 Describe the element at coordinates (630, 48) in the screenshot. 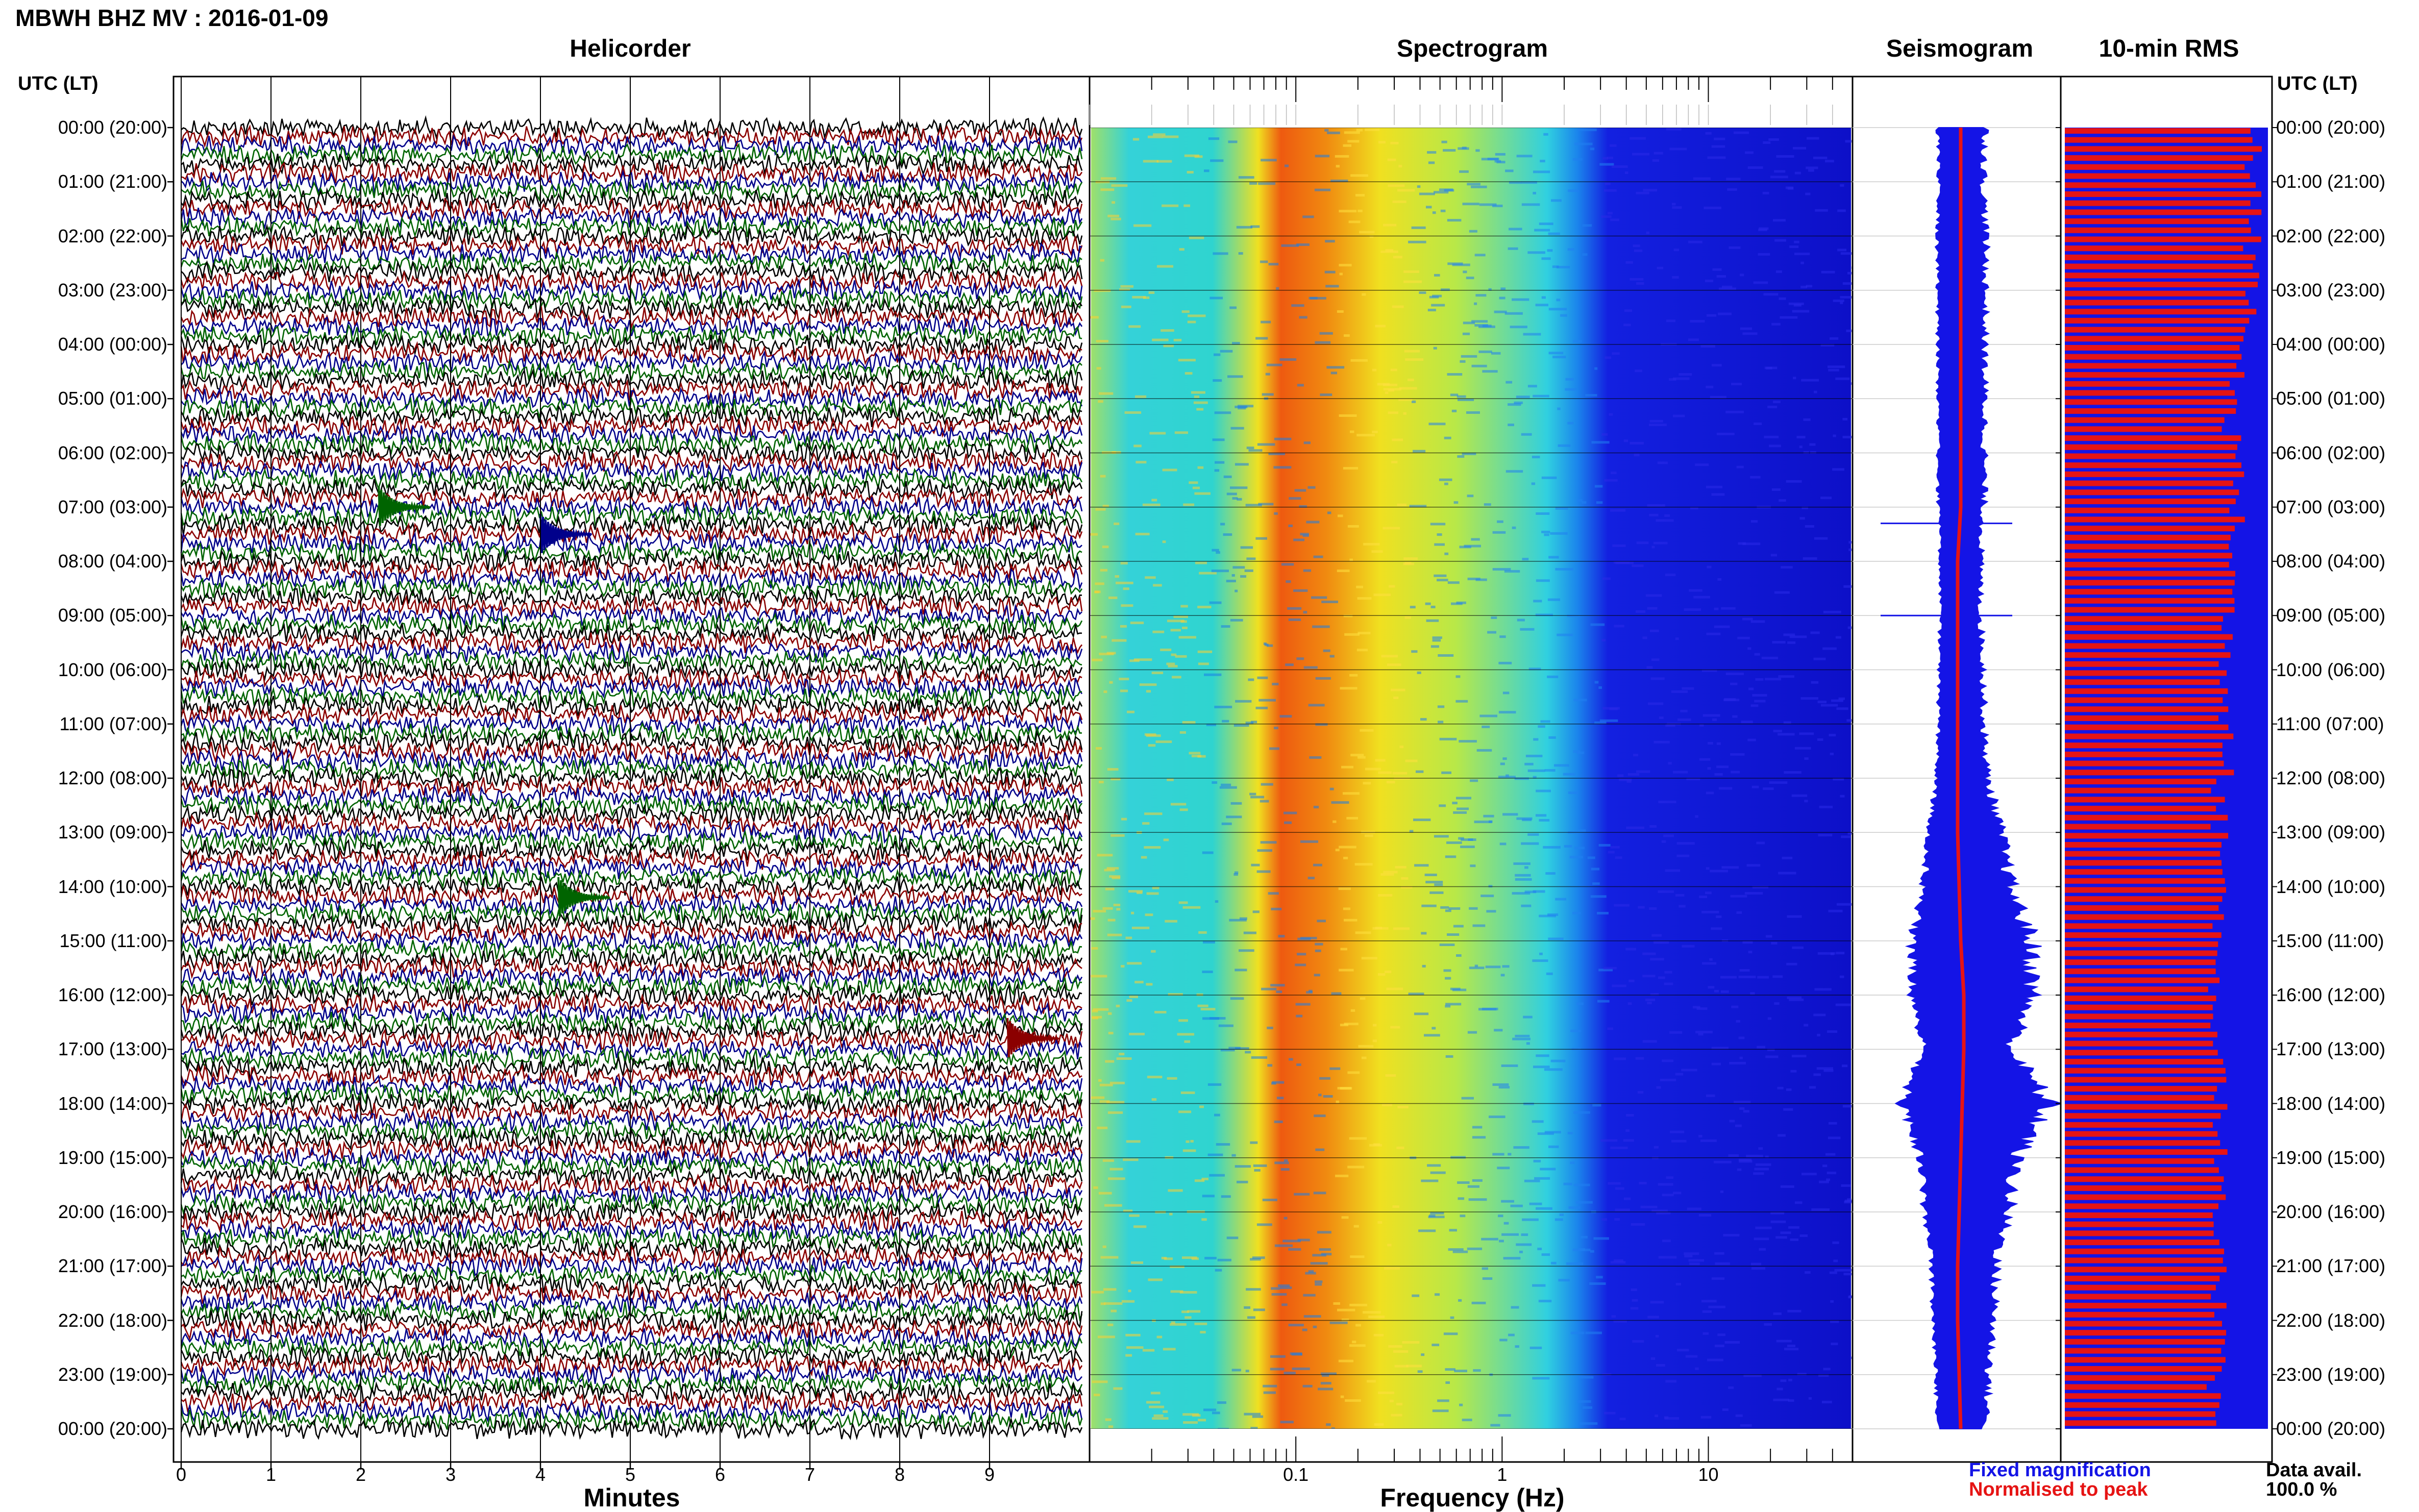

I see `helicorder-title: Helicorder` at that location.